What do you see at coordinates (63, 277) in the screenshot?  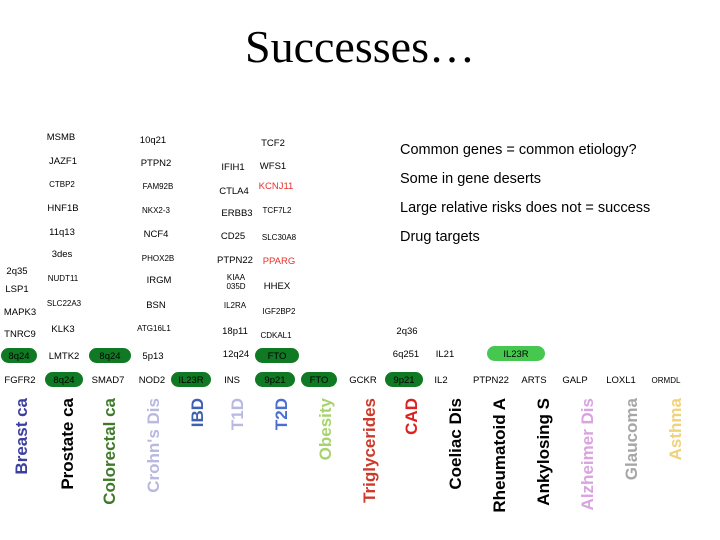 I see `gene-label: NUDT11` at bounding box center [63, 277].